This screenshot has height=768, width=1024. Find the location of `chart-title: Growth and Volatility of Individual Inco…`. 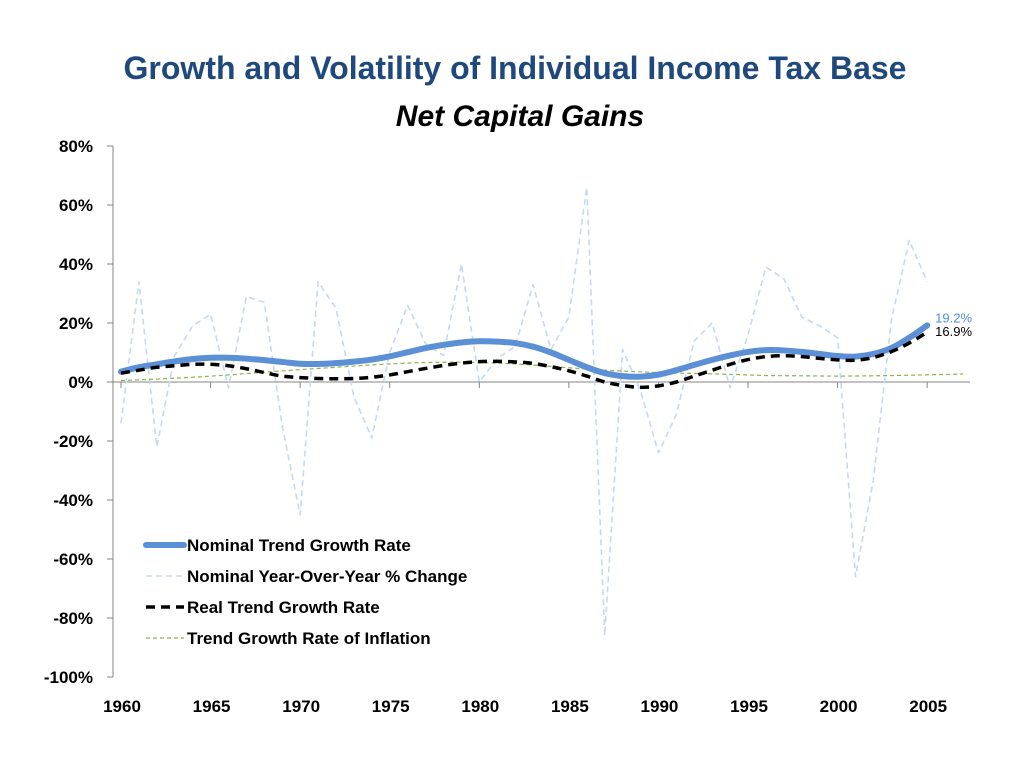

chart-title: Growth and Volatility of Individual Inco… is located at coordinates (515, 68).